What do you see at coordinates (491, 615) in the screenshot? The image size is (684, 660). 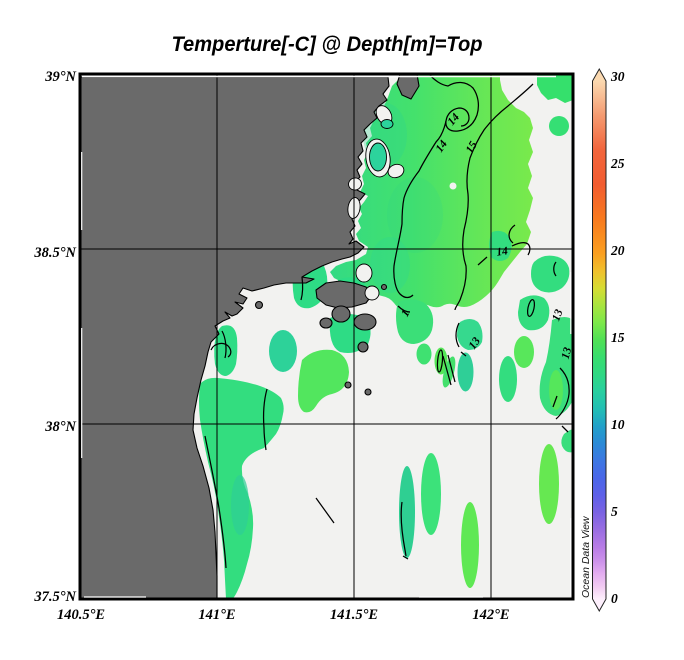 I see `svg-text: 142°E` at bounding box center [491, 615].